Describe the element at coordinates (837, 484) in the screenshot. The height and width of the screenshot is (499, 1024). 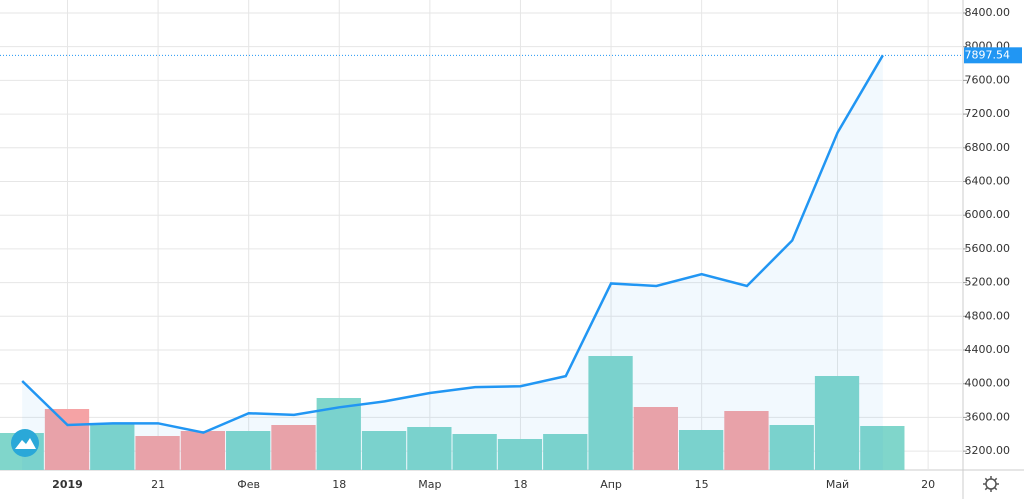
I see `x-tick-label: Май` at that location.